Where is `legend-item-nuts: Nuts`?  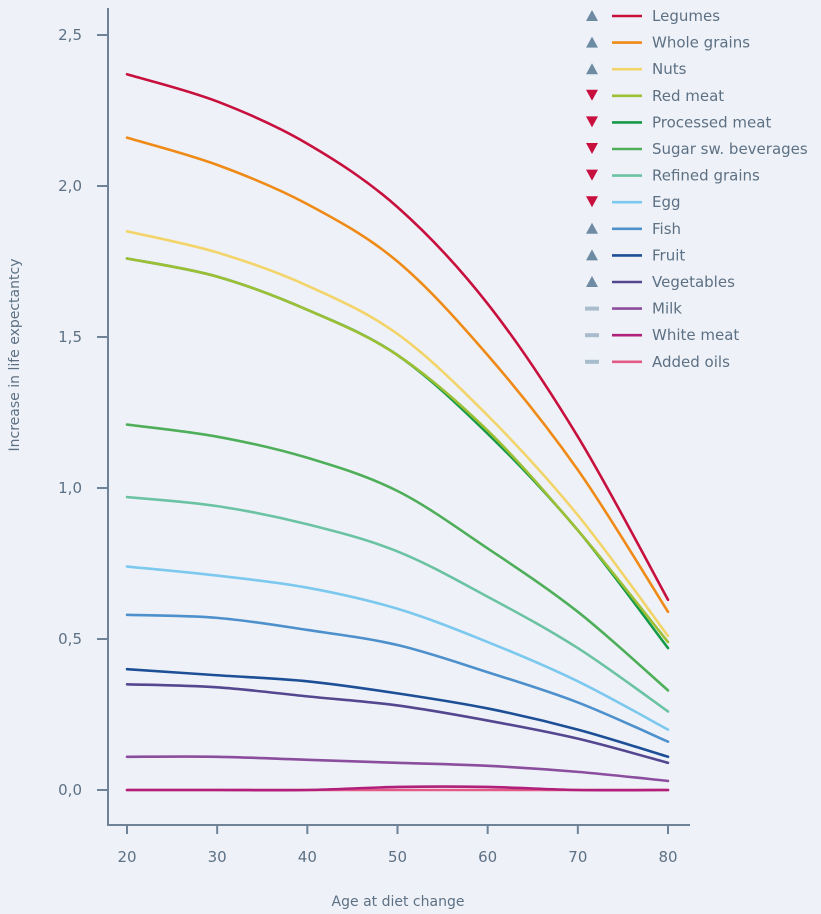 legend-item-nuts: Nuts is located at coordinates (636, 69).